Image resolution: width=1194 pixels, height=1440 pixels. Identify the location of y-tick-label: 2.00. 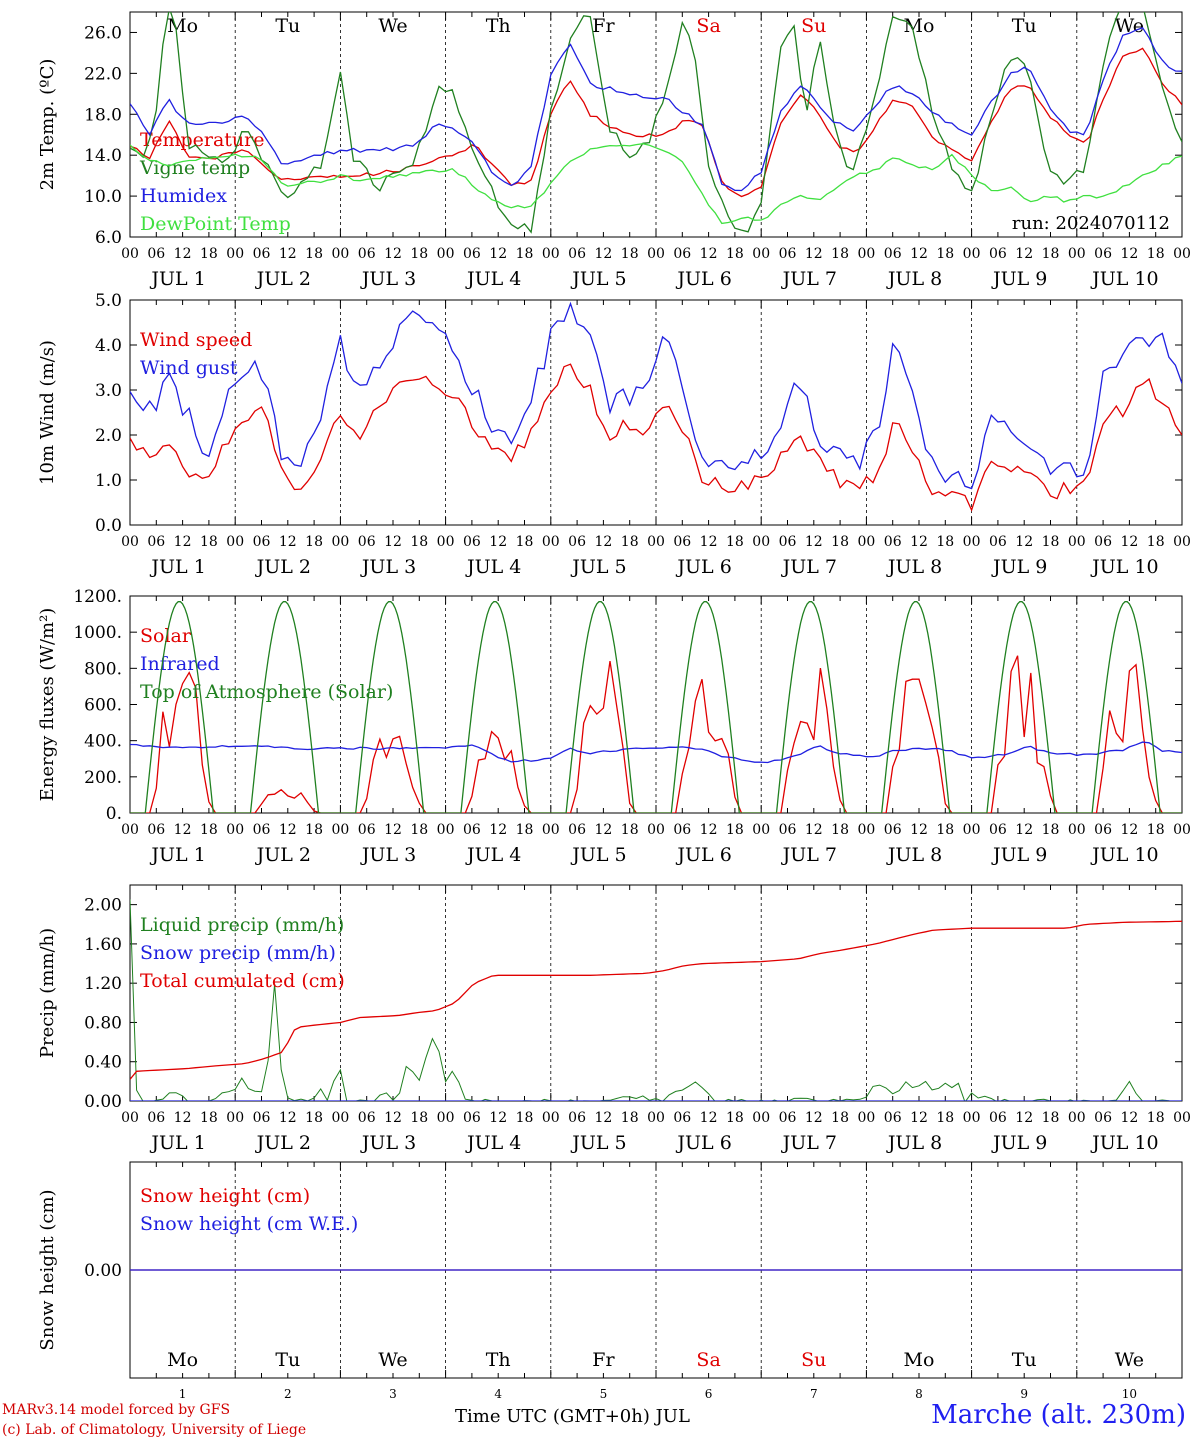
(103, 906).